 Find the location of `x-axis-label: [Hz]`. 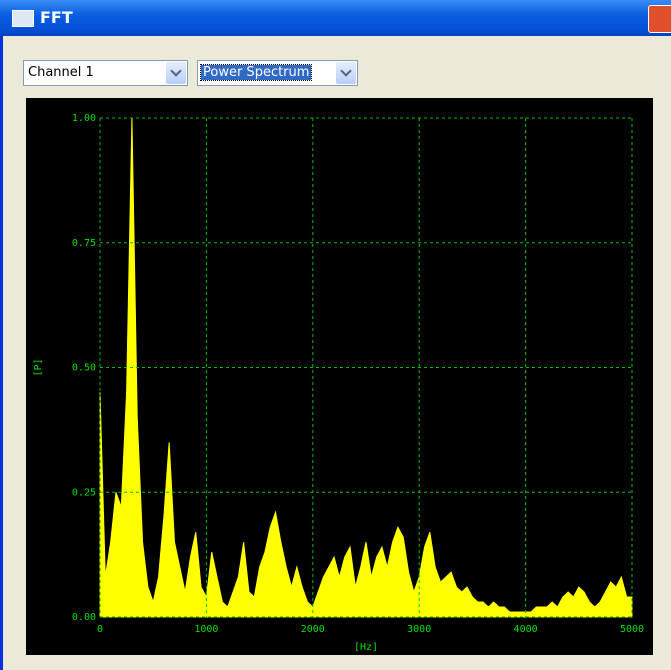

x-axis-label: [Hz] is located at coordinates (366, 647).